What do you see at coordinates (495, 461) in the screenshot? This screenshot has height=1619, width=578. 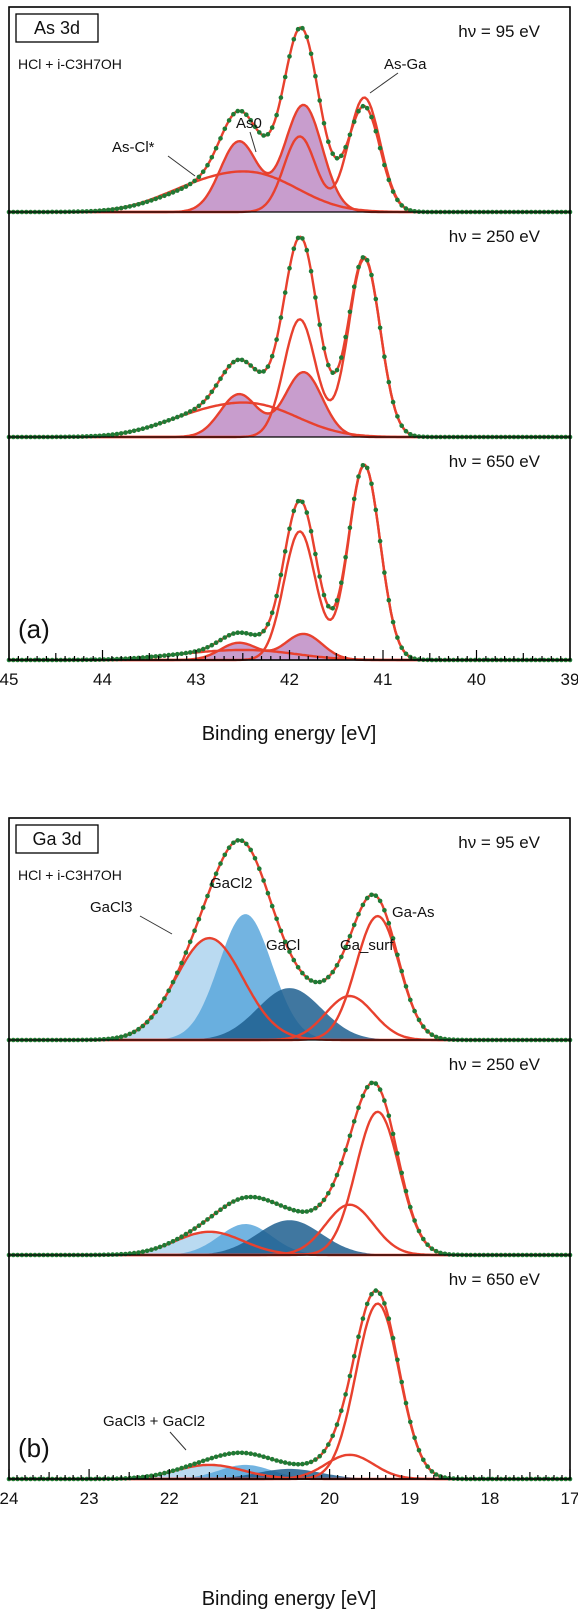 I see `photon-energy-label: hν = 650 eV` at bounding box center [495, 461].